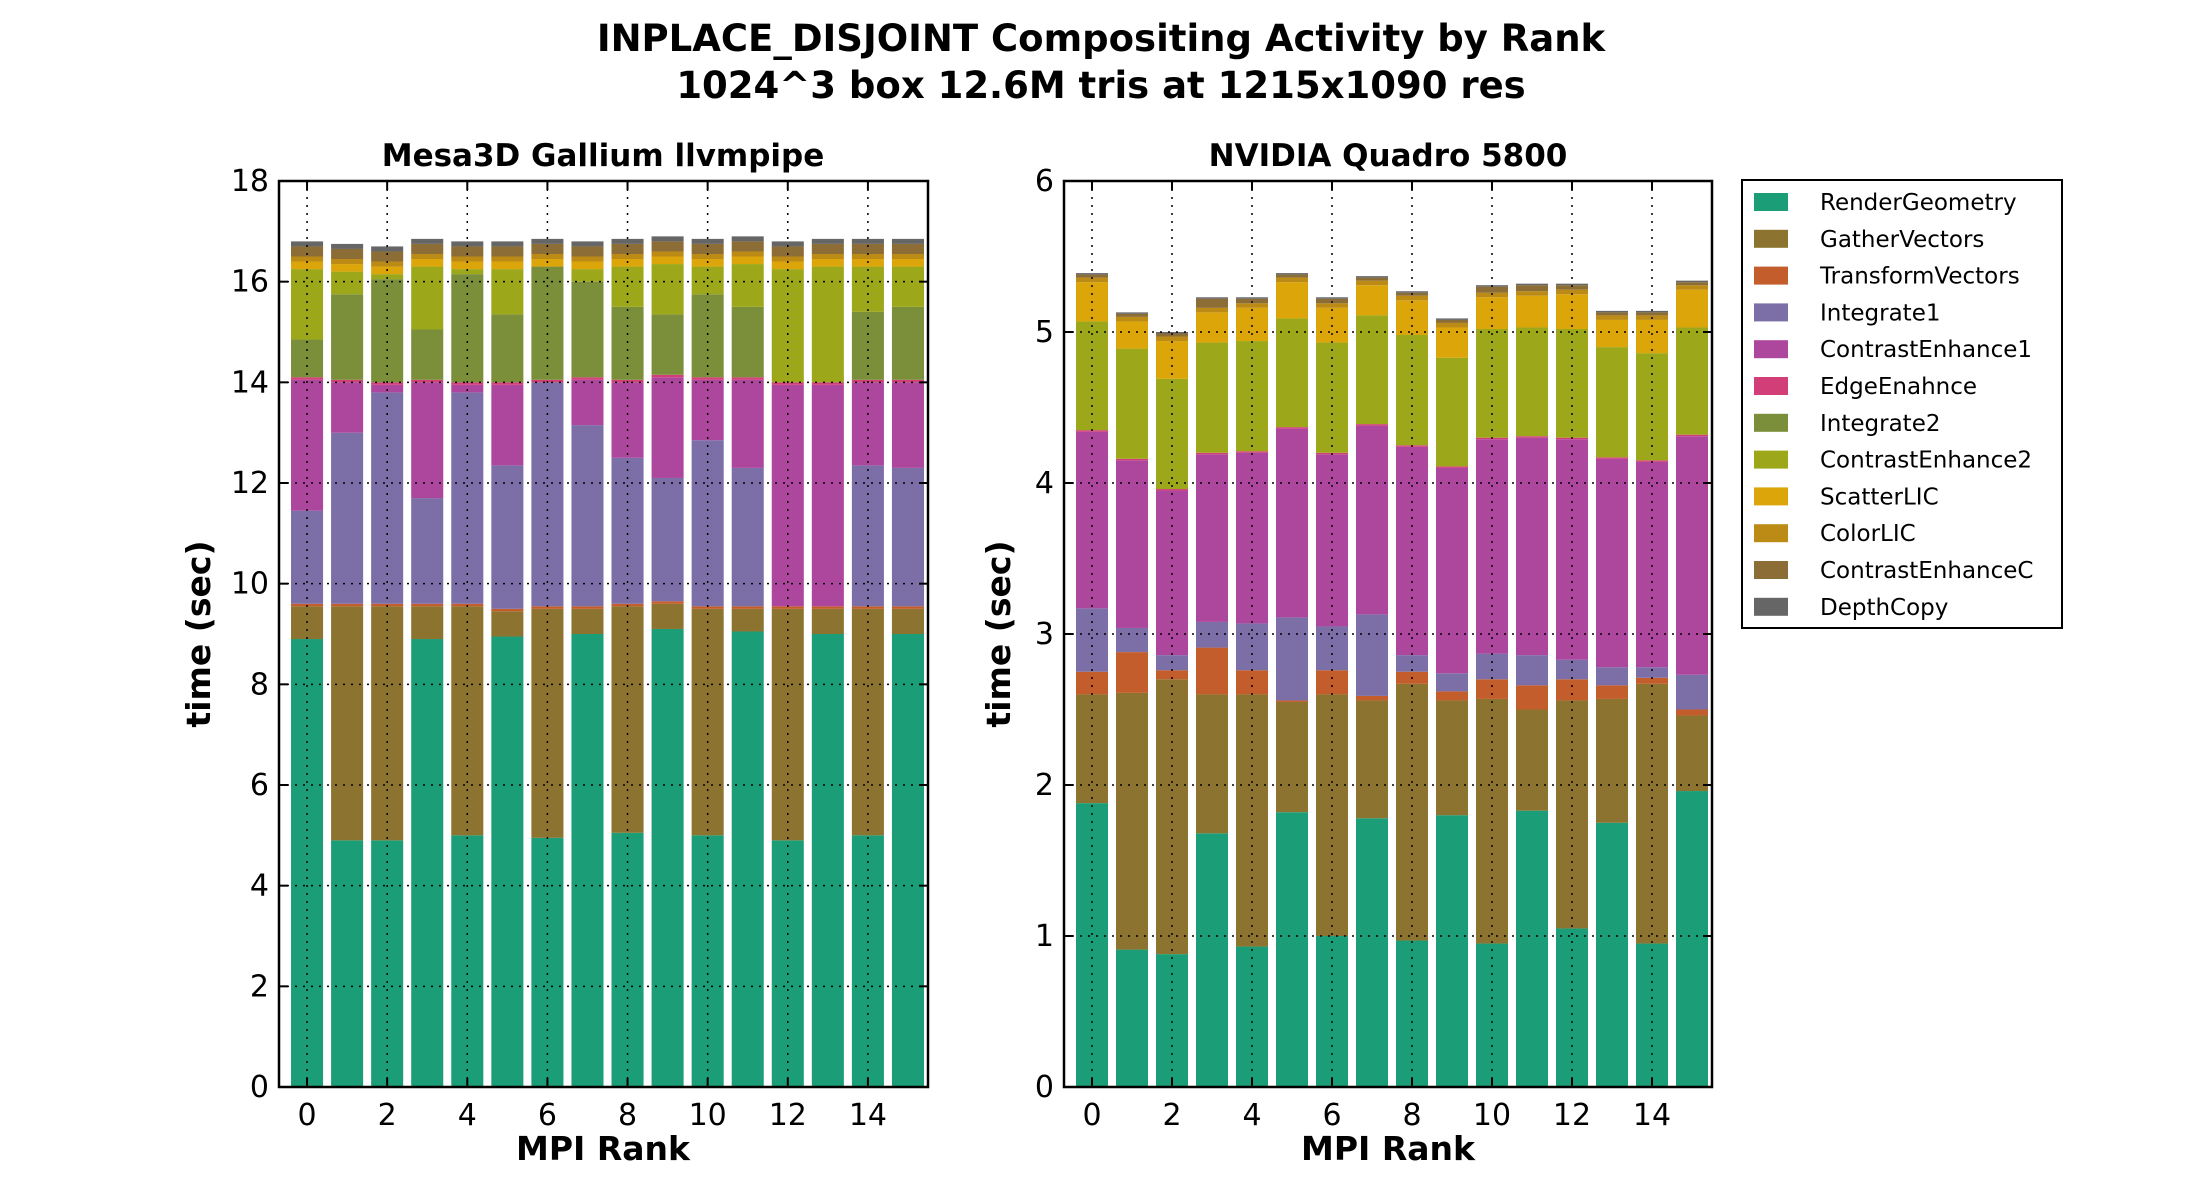  What do you see at coordinates (1926, 461) in the screenshot?
I see `legend-label: ContrastEnhance2` at bounding box center [1926, 461].